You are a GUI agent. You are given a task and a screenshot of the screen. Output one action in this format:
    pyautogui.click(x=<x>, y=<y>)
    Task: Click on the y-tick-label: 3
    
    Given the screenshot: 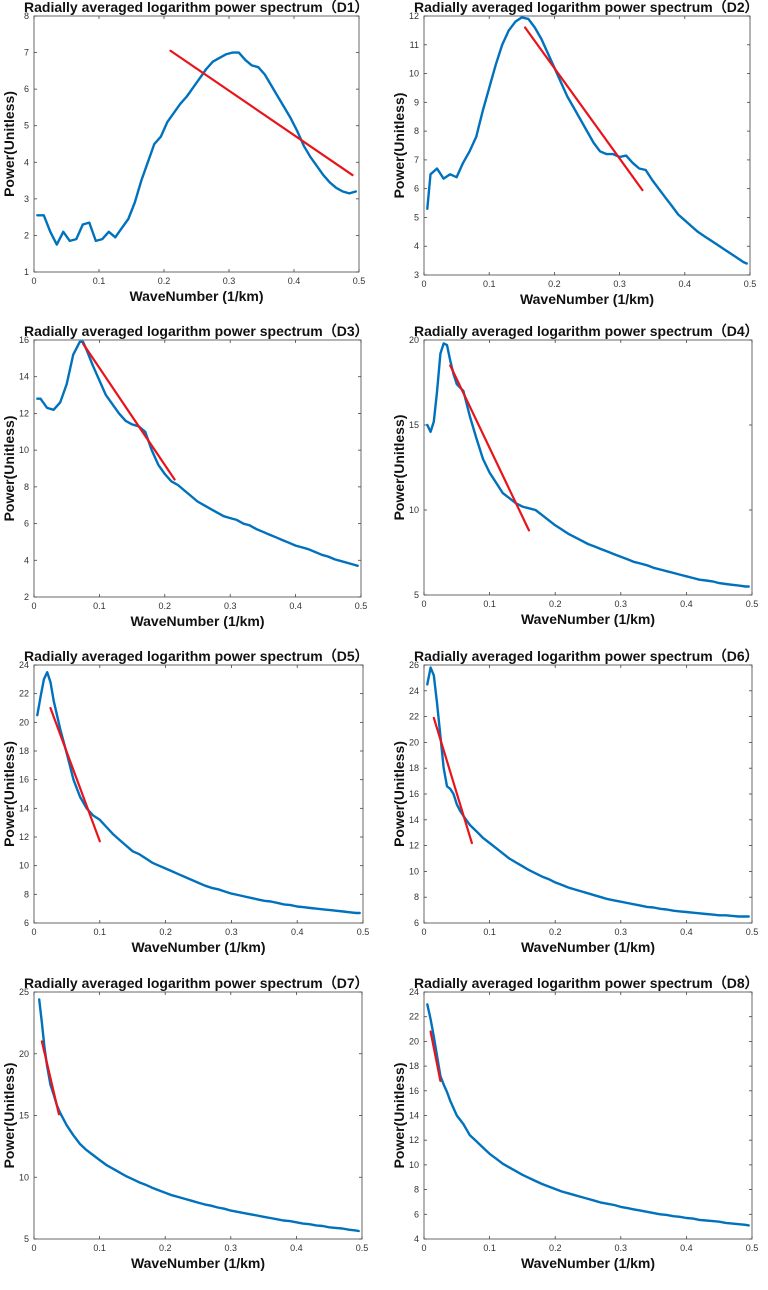 What is the action you would take?
    pyautogui.click(x=416, y=275)
    